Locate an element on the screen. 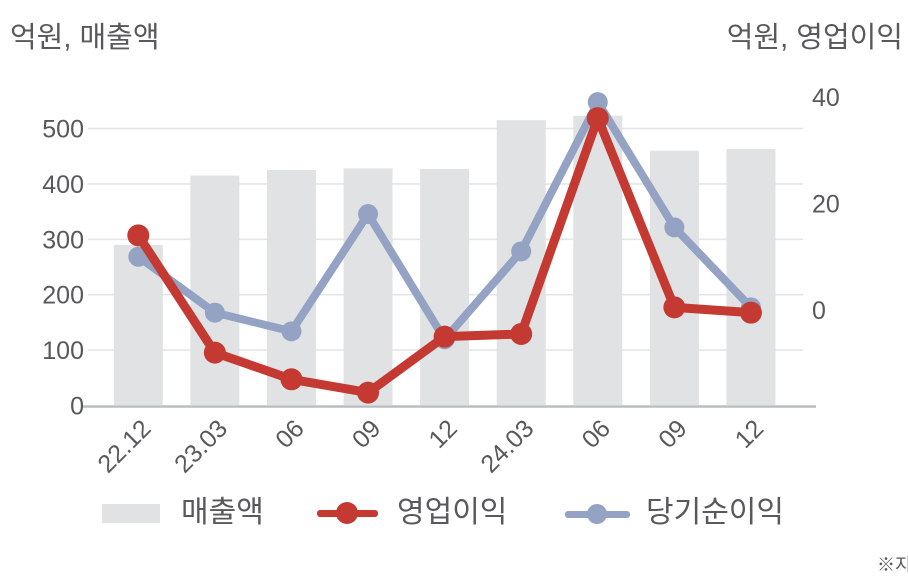 Image resolution: width=908 pixels, height=580 pixels. right-axis-tick-label: 20 is located at coordinates (826, 204).